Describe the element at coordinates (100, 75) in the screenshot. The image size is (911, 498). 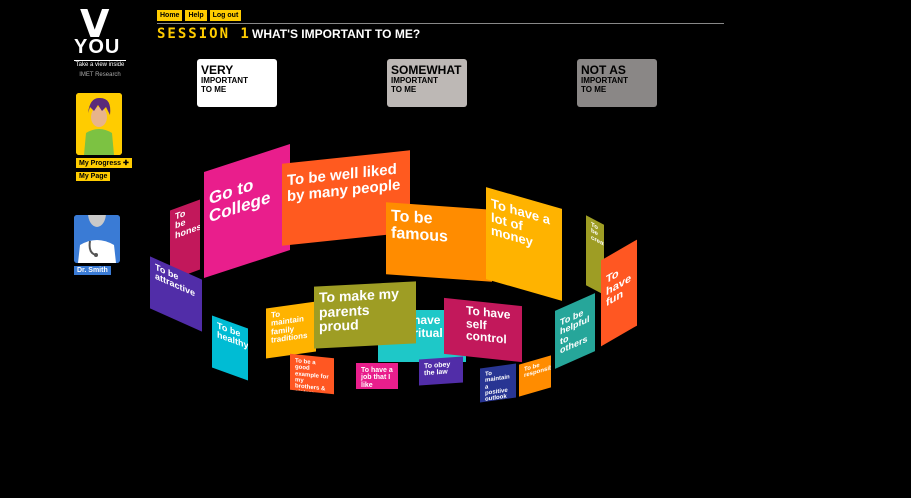
I see `logo-subtitle: IMET Research` at that location.